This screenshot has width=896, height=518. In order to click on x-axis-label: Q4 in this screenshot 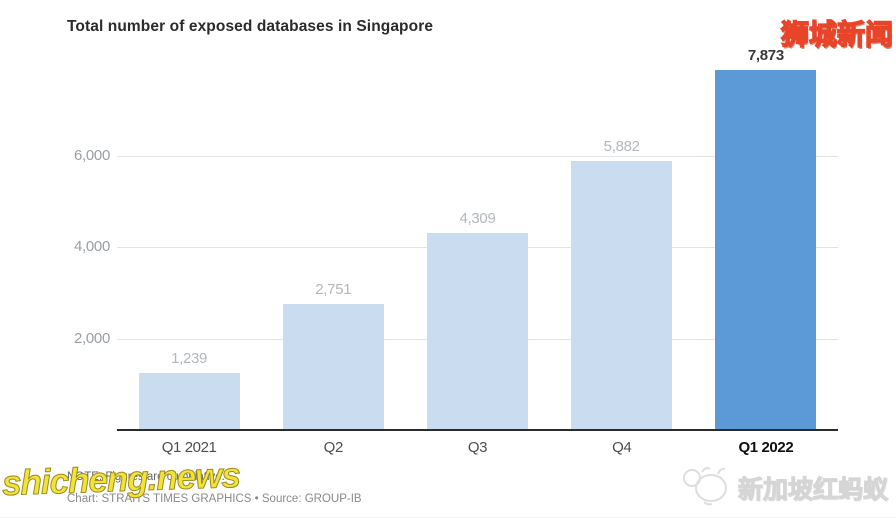, I will do `click(622, 447)`.